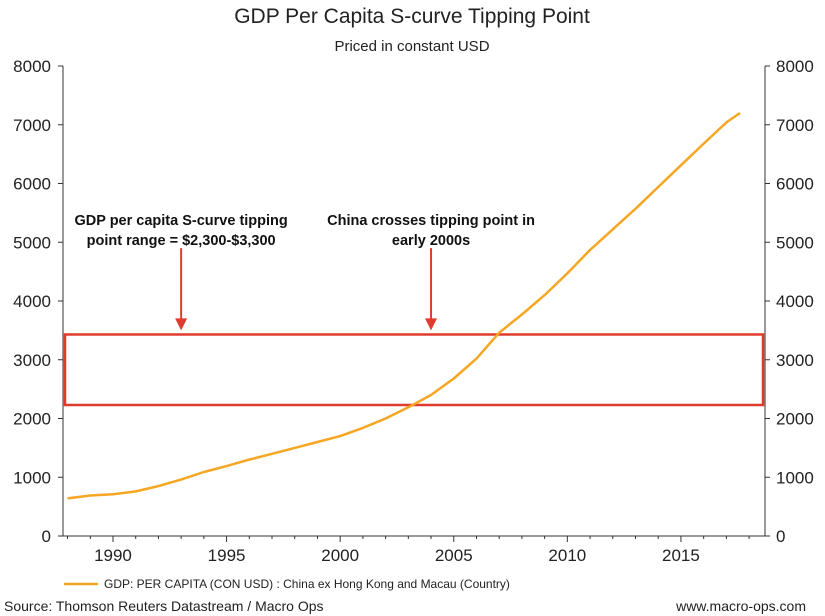 This screenshot has width=825, height=616. I want to click on tipping-band-layer, so click(414, 370).